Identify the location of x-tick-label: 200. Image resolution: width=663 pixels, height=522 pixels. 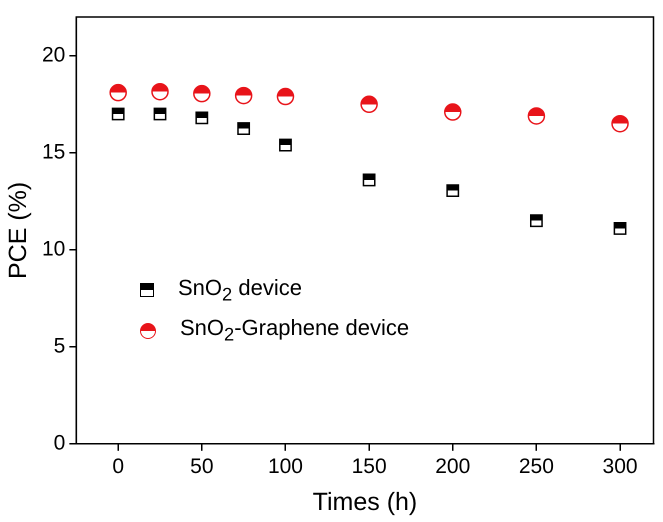
(452, 466).